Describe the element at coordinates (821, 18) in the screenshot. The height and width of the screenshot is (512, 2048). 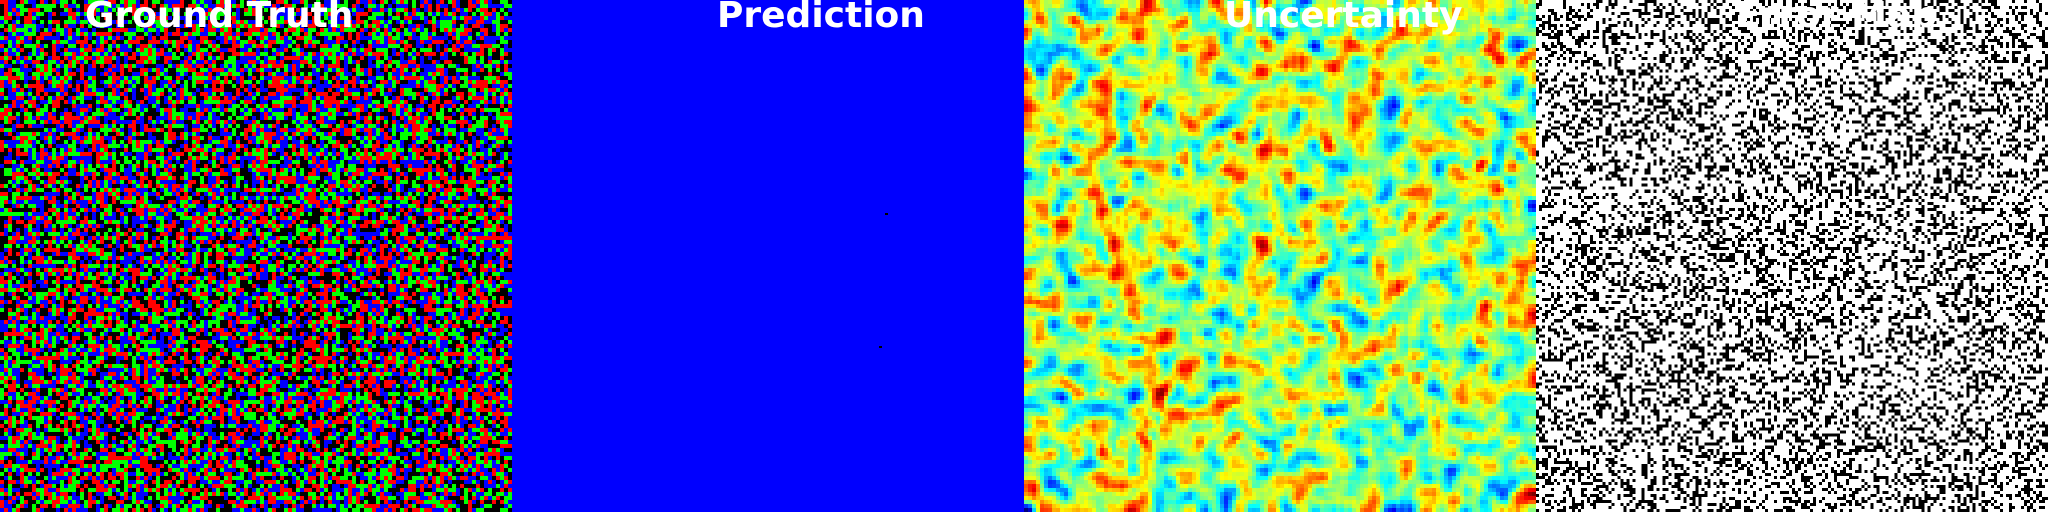
I see `prediction-title: Prediction` at that location.